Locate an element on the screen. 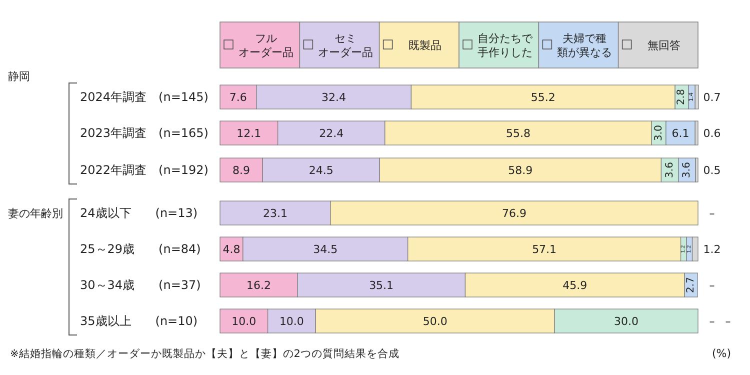 This screenshot has height=375, width=750. data-label: 35.1 is located at coordinates (381, 285).